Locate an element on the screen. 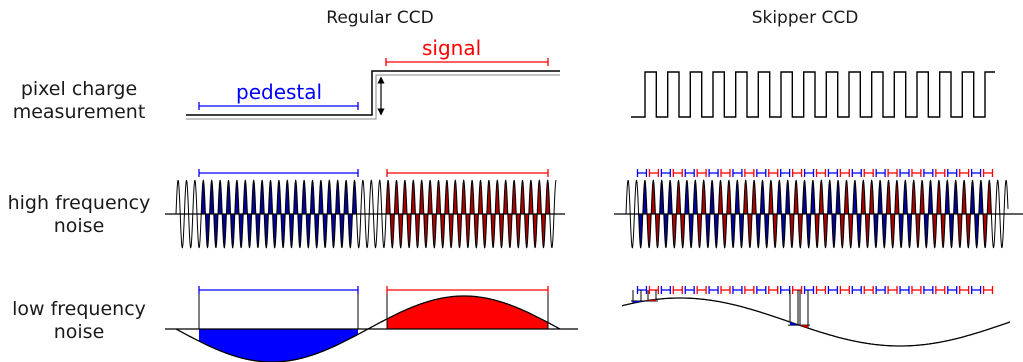  signal-label: signal is located at coordinates (452, 48).